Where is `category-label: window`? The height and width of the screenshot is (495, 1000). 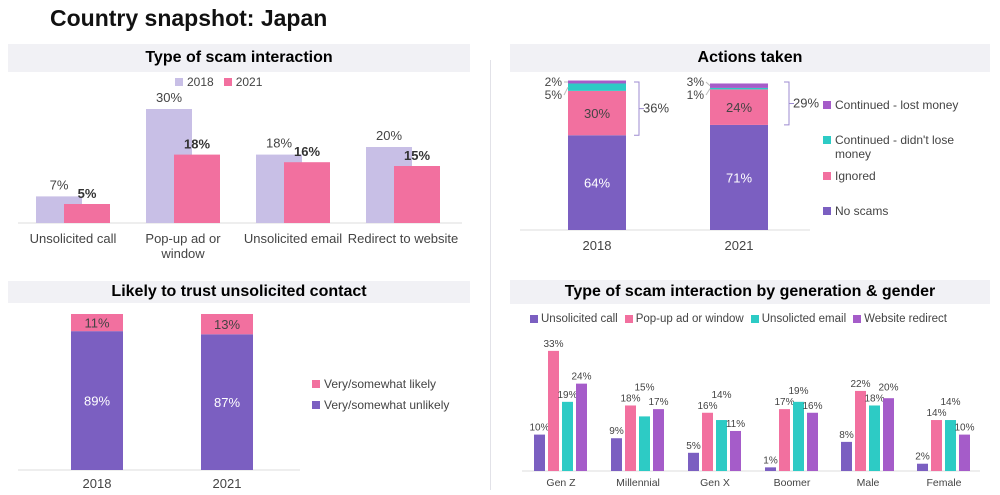 category-label: window is located at coordinates (182, 253).